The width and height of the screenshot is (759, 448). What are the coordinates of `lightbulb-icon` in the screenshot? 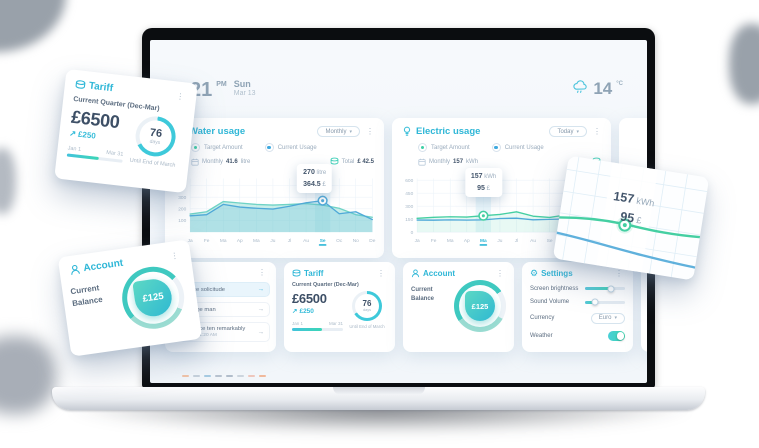 It's located at (407, 131).